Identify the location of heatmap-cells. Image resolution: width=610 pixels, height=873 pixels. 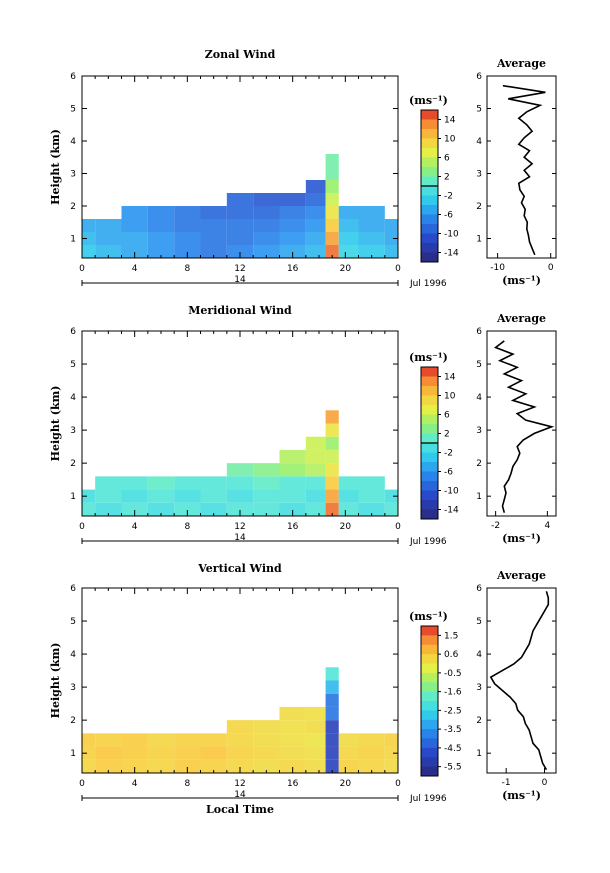
(240, 206).